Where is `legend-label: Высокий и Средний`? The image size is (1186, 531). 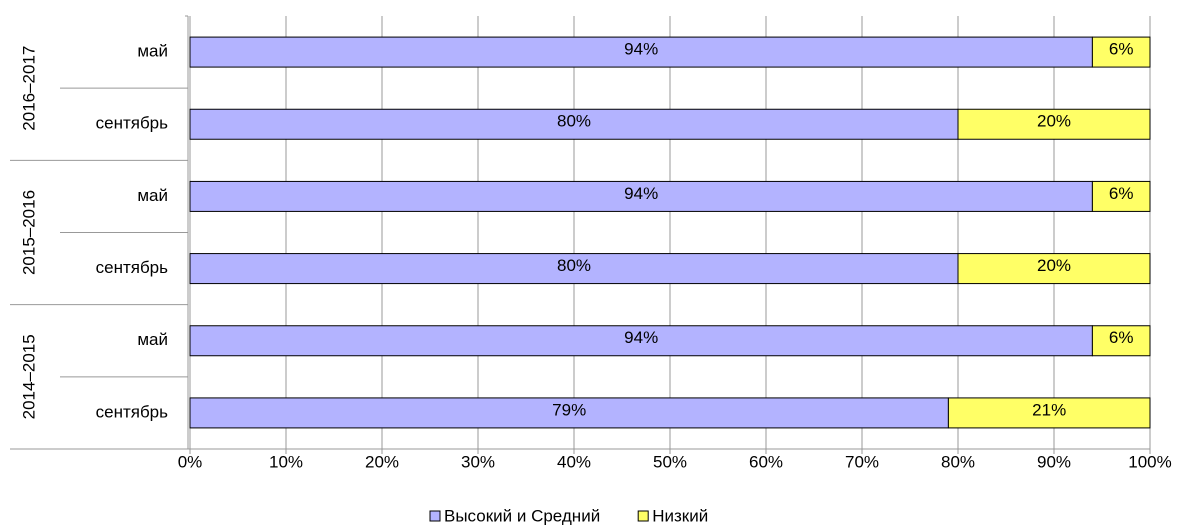
legend-label: Высокий и Средний is located at coordinates (522, 515).